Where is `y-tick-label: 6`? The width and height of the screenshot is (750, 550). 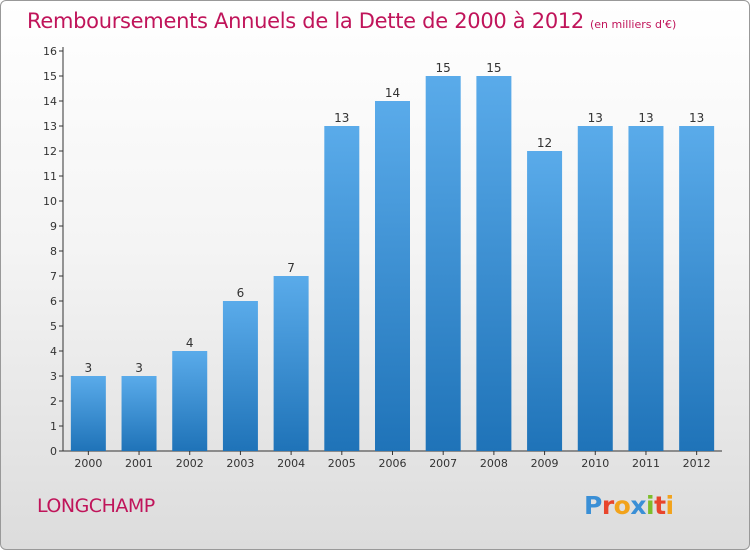 y-tick-label: 6 is located at coordinates (53, 301).